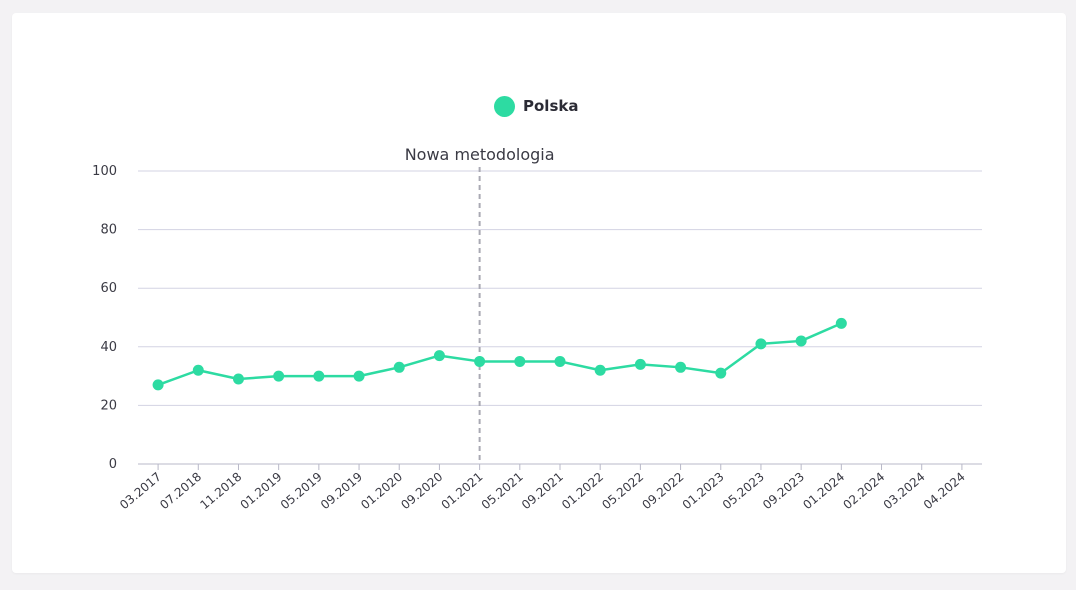  I want to click on y-tick-label: 20, so click(108, 405).